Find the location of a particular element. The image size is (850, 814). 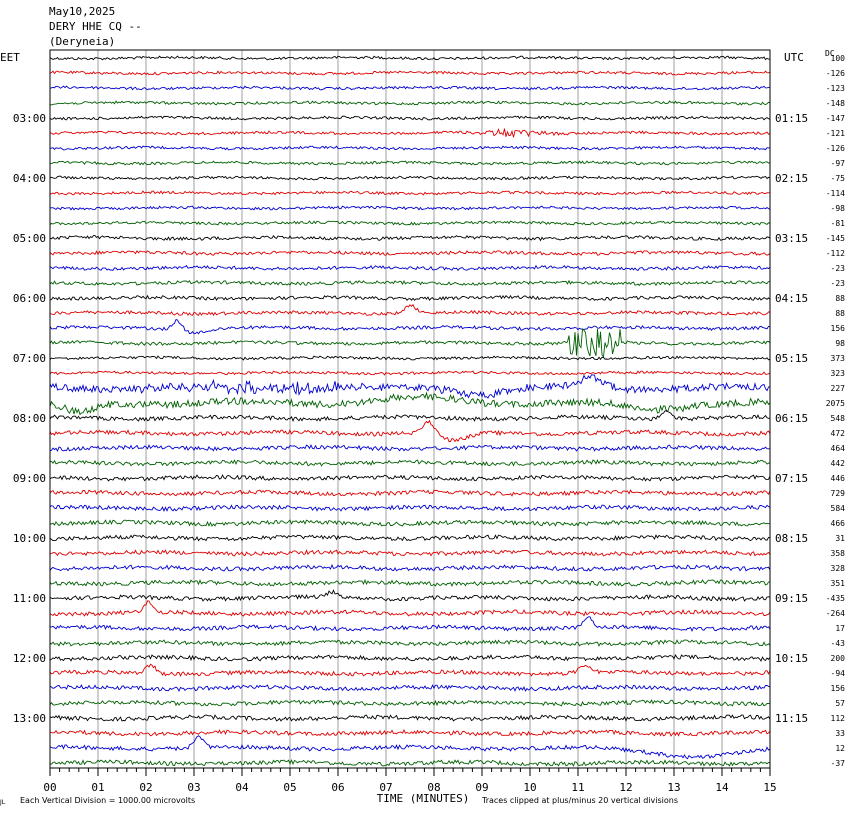

x-tick-label: 01 is located at coordinates (97, 787).